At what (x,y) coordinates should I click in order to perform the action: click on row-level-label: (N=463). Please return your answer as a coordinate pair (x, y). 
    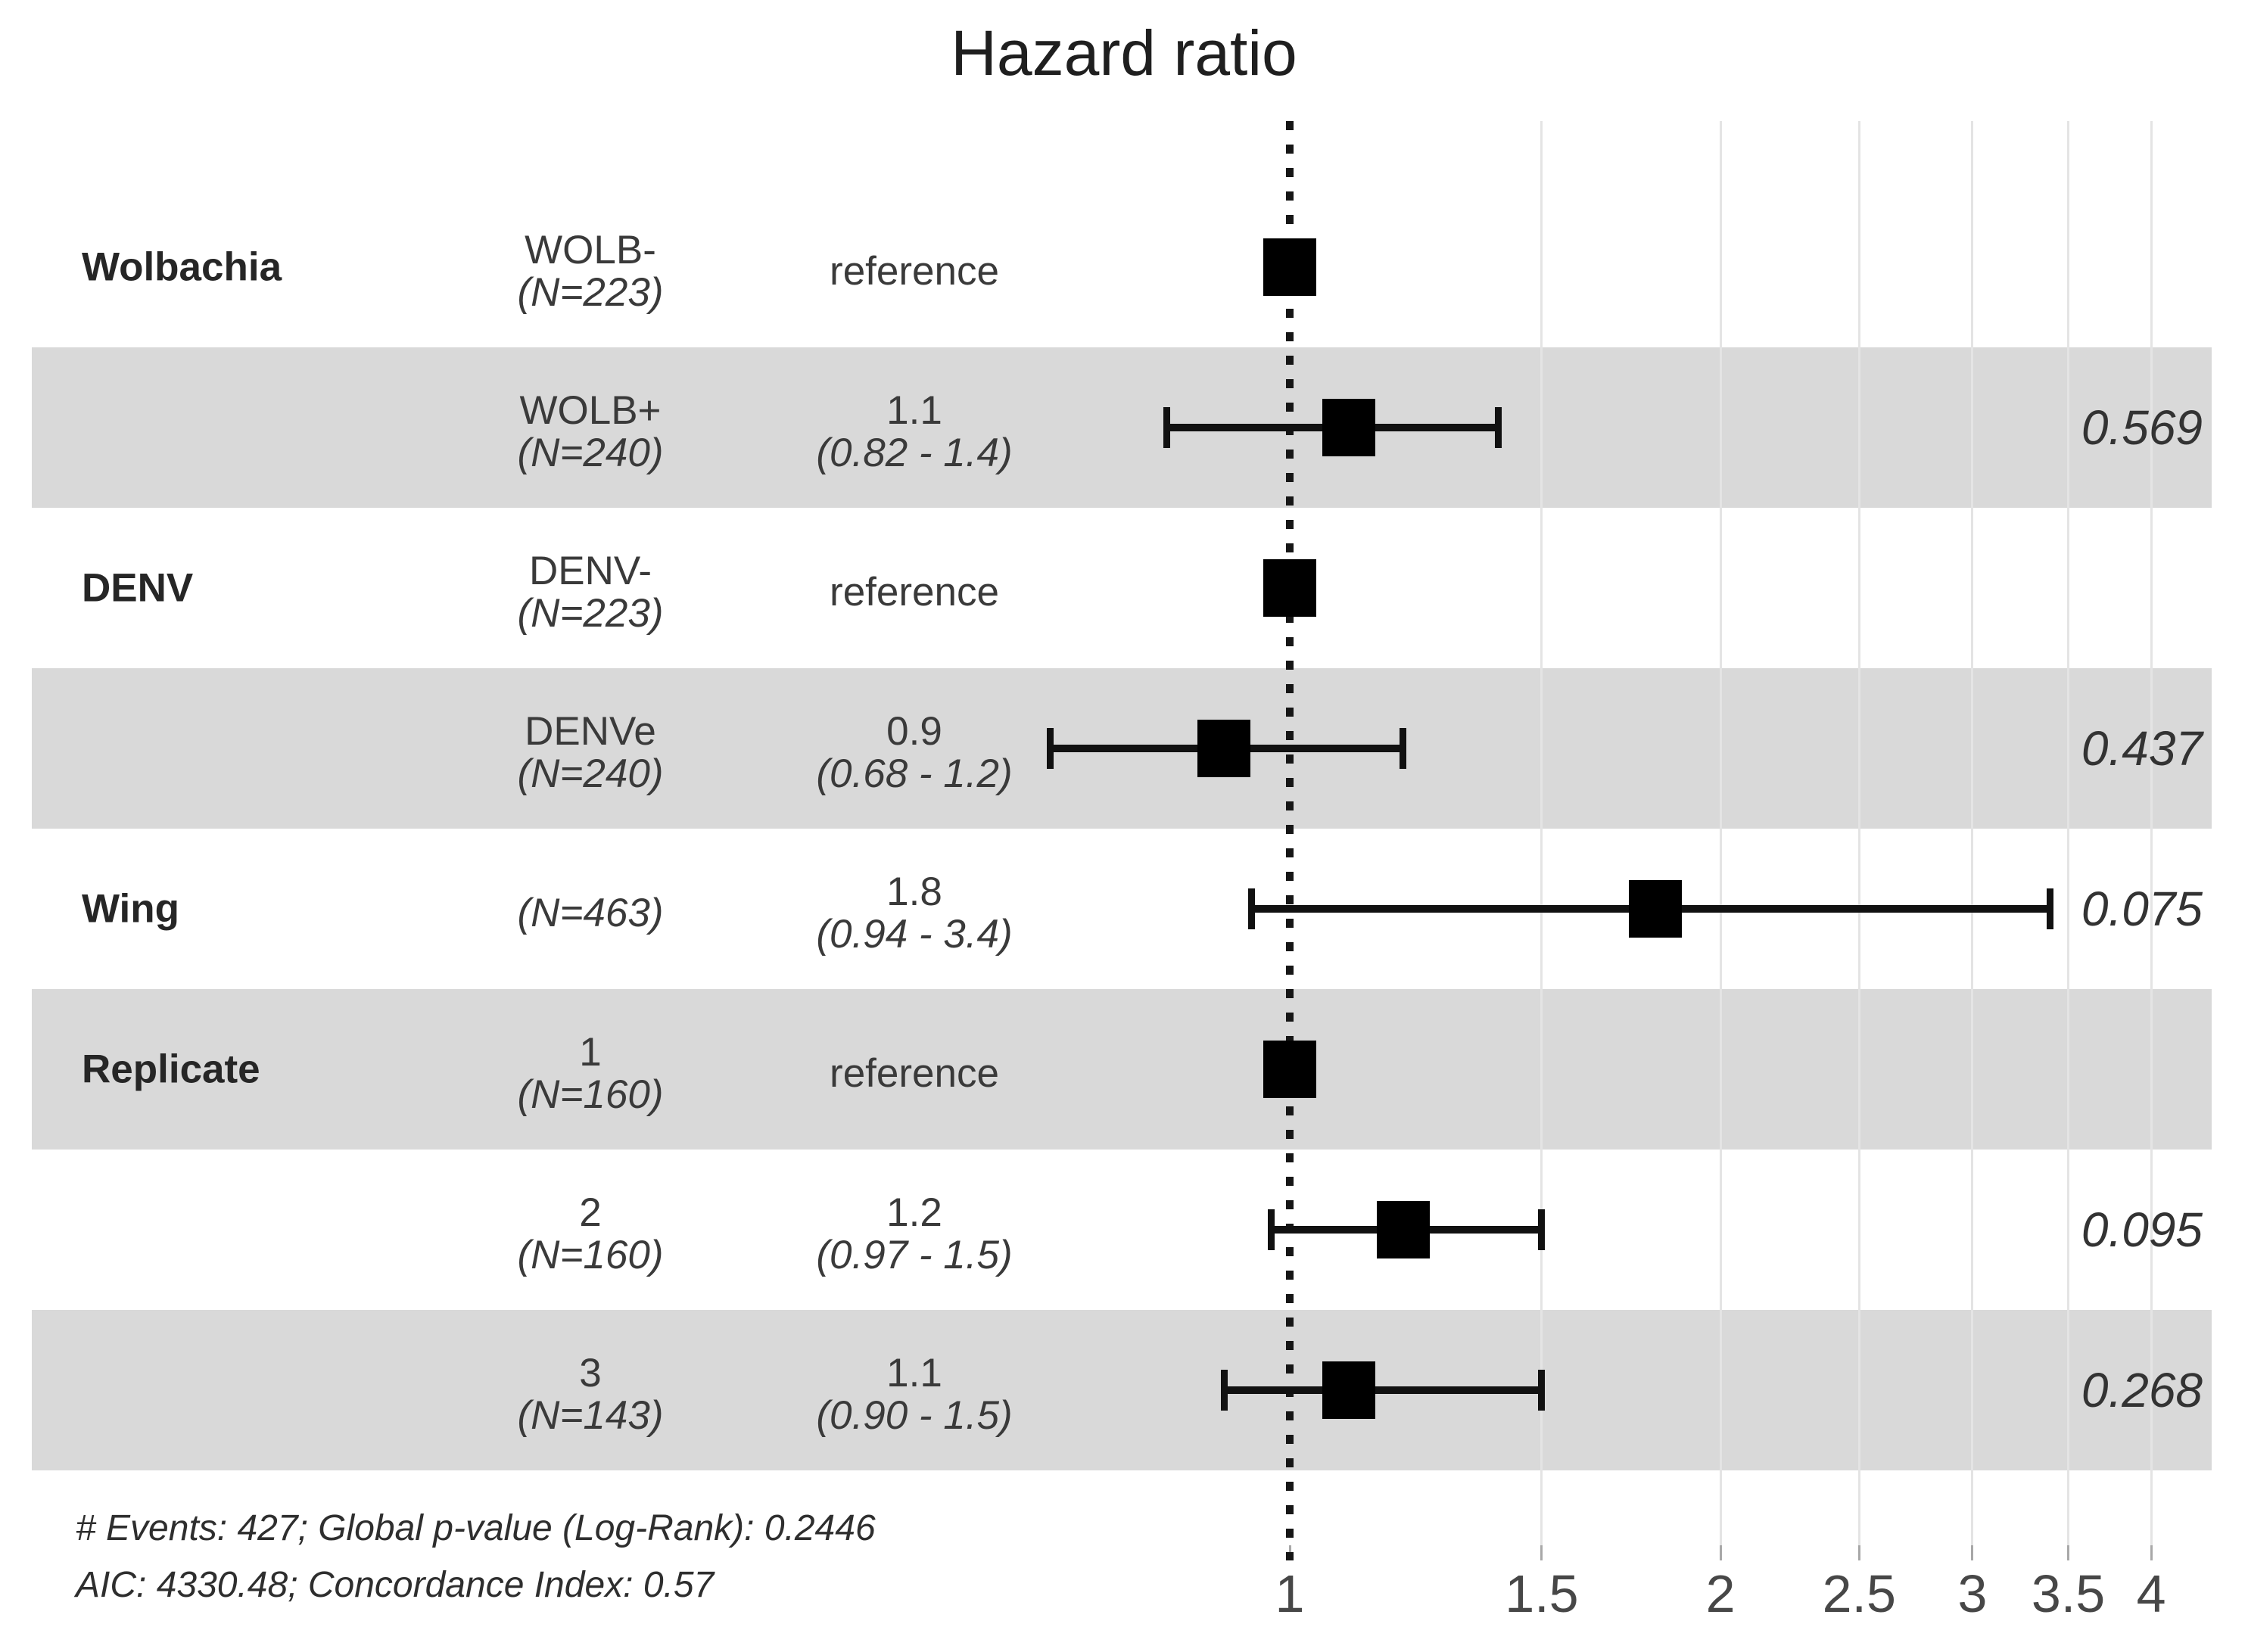
    Looking at the image, I should click on (590, 913).